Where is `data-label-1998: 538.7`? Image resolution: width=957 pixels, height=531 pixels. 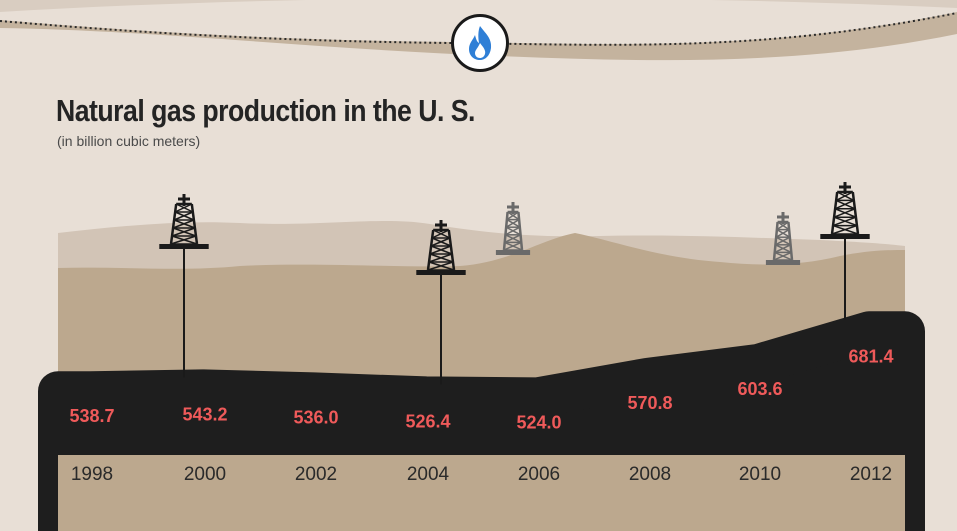 data-label-1998: 538.7 is located at coordinates (91, 416).